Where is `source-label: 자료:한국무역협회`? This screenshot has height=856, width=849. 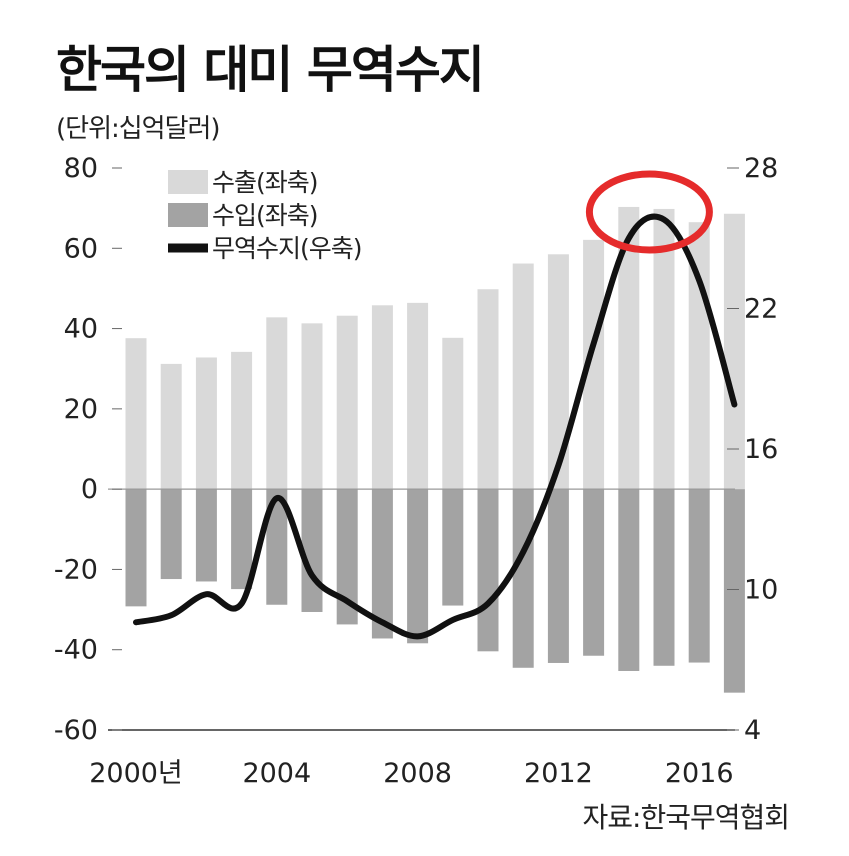
source-label: 자료:한국무역협회 is located at coordinates (686, 817).